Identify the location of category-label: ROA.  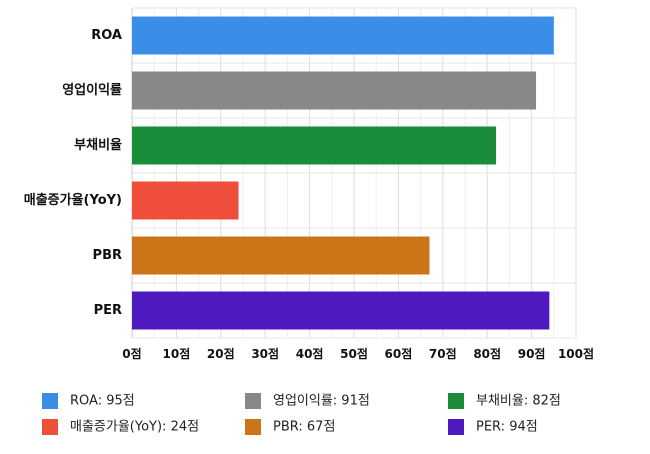
(106, 35).